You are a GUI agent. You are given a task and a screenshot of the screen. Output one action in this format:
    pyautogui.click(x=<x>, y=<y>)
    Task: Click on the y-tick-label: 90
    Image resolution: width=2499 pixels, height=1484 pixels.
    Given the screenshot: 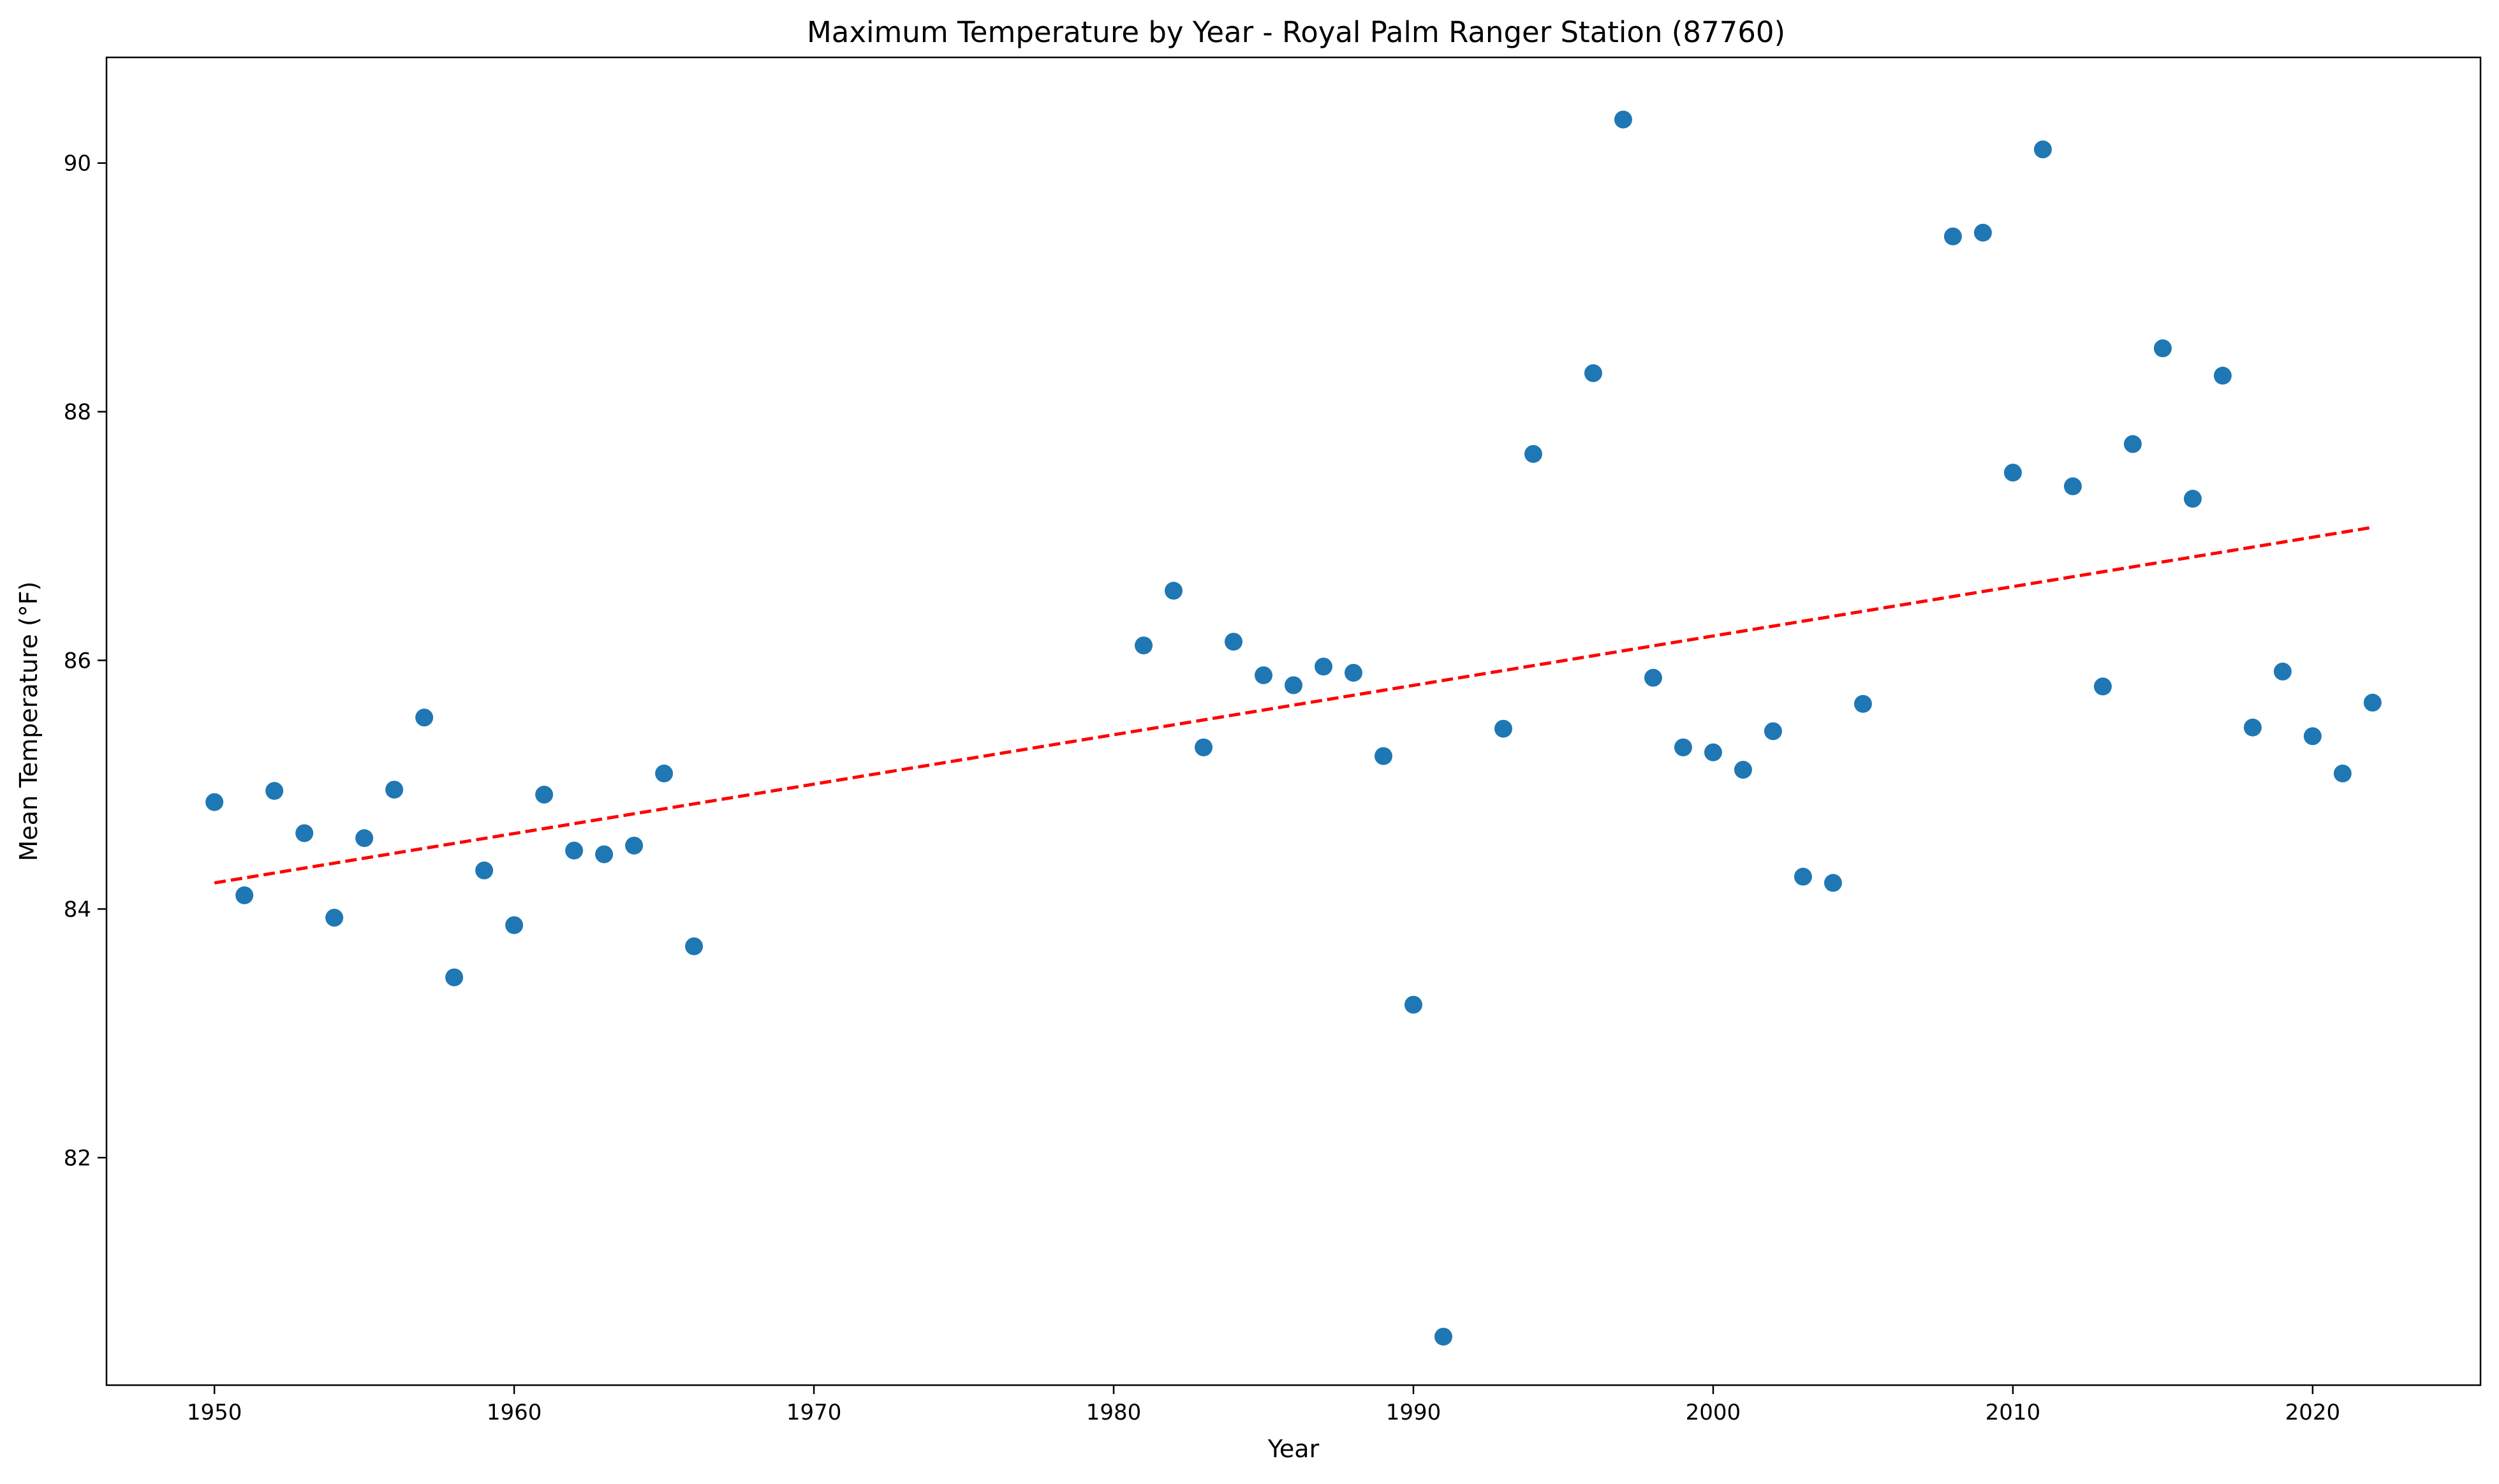 What is the action you would take?
    pyautogui.click(x=78, y=164)
    